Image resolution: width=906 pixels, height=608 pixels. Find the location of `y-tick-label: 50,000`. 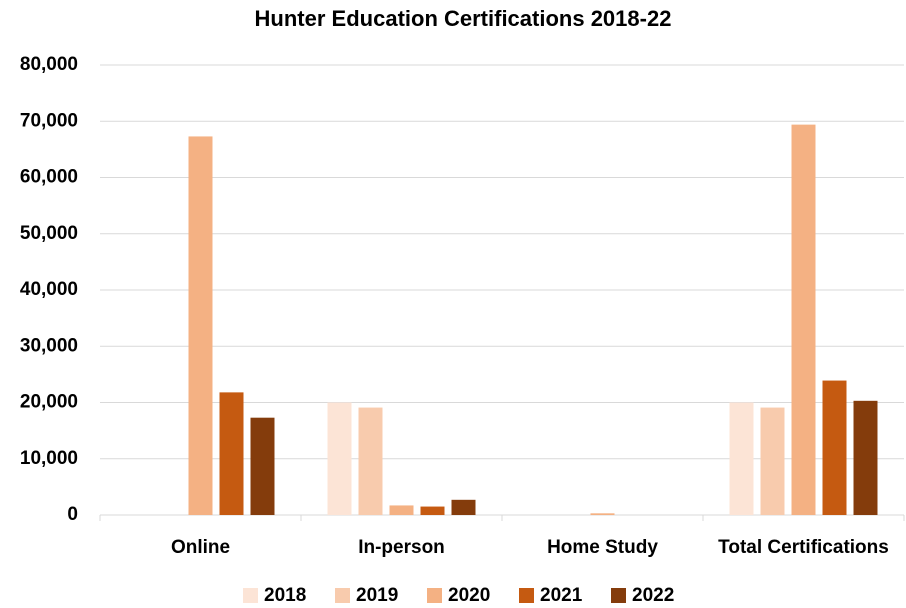

y-tick-label: 50,000 is located at coordinates (49, 233).